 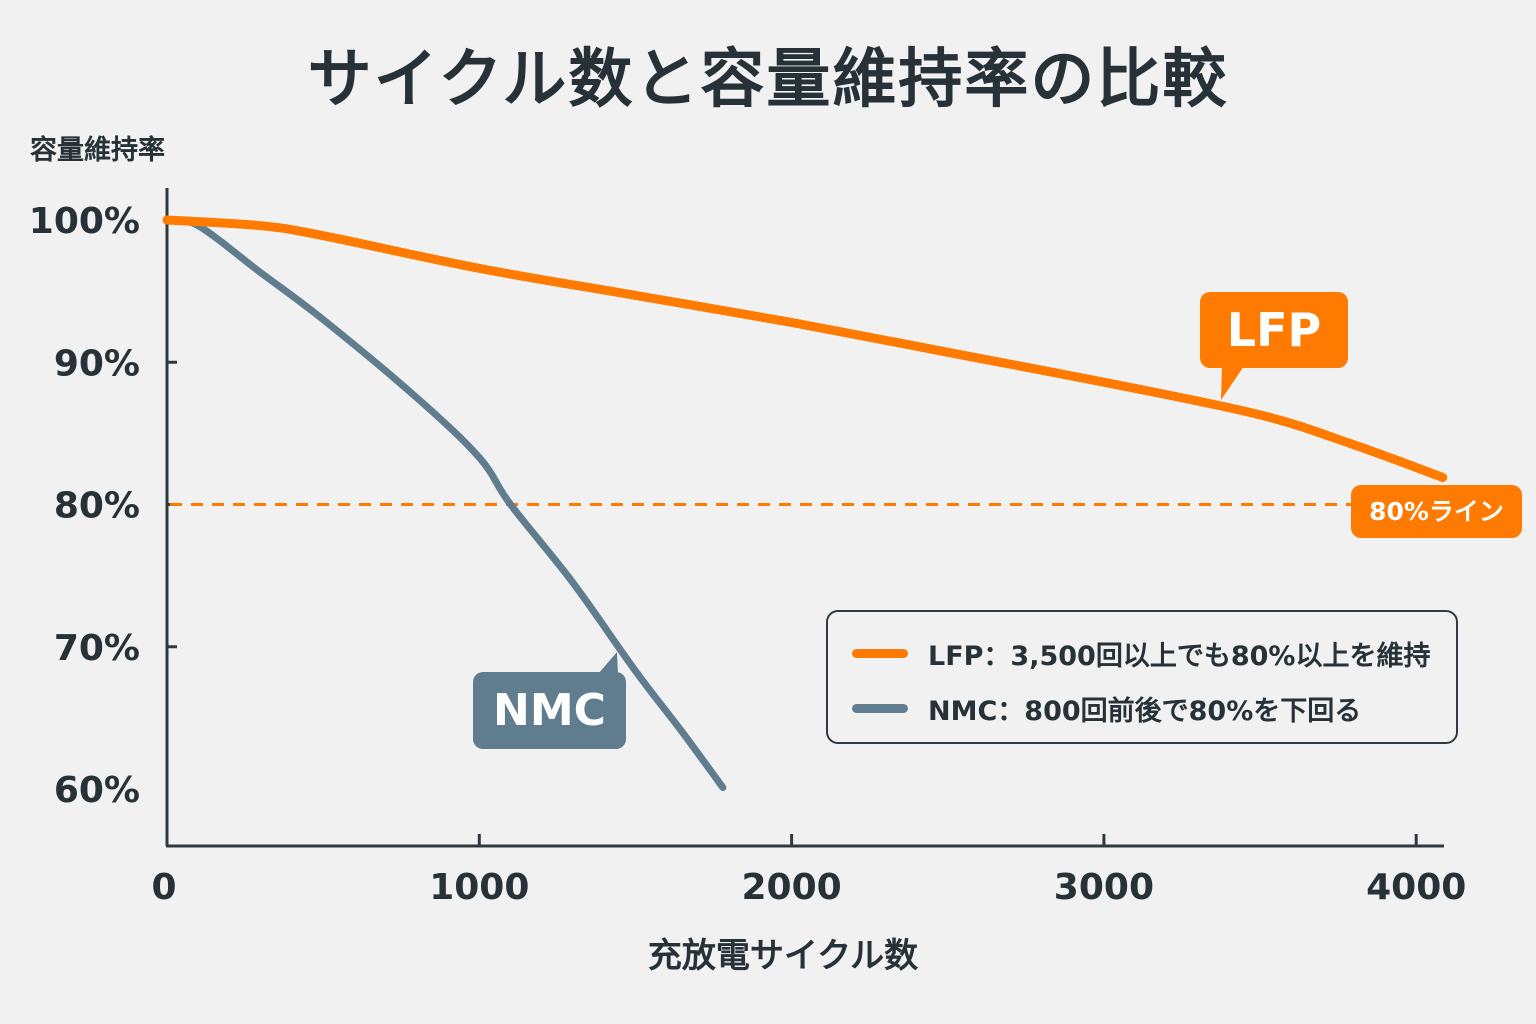 I want to click on y-tick-label: 90%, so click(x=97, y=363).